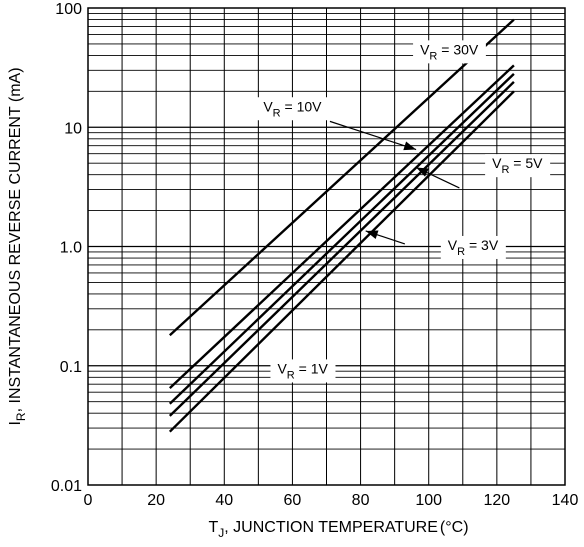 The image size is (584, 547). I want to click on y-tick-label: 1.0, so click(71, 248).